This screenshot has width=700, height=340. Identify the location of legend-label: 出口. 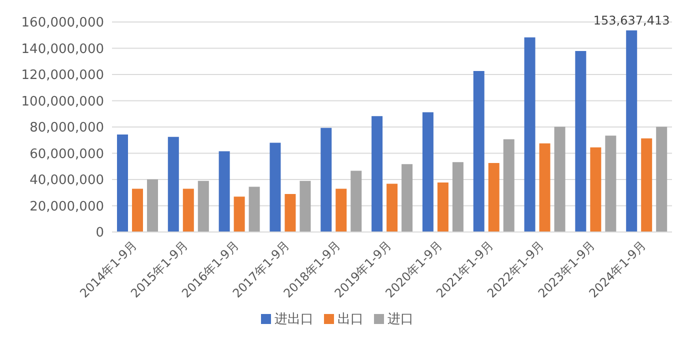
(351, 319).